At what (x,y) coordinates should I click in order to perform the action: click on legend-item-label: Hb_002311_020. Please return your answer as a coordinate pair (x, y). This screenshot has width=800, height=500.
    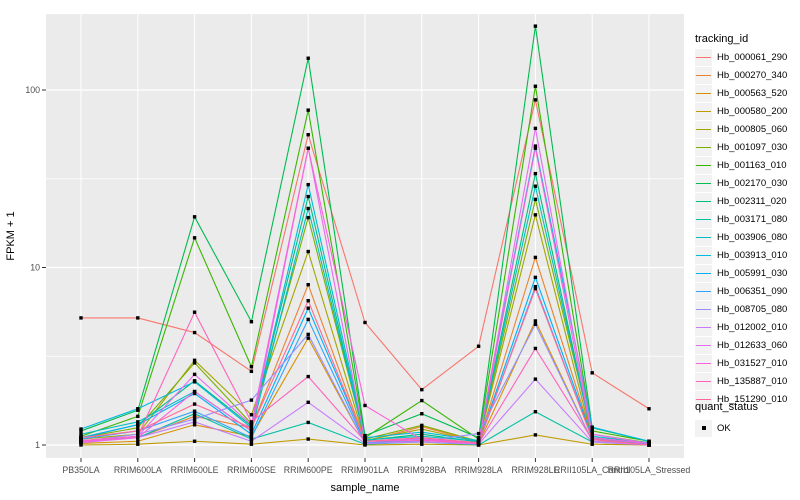
    Looking at the image, I should click on (752, 201).